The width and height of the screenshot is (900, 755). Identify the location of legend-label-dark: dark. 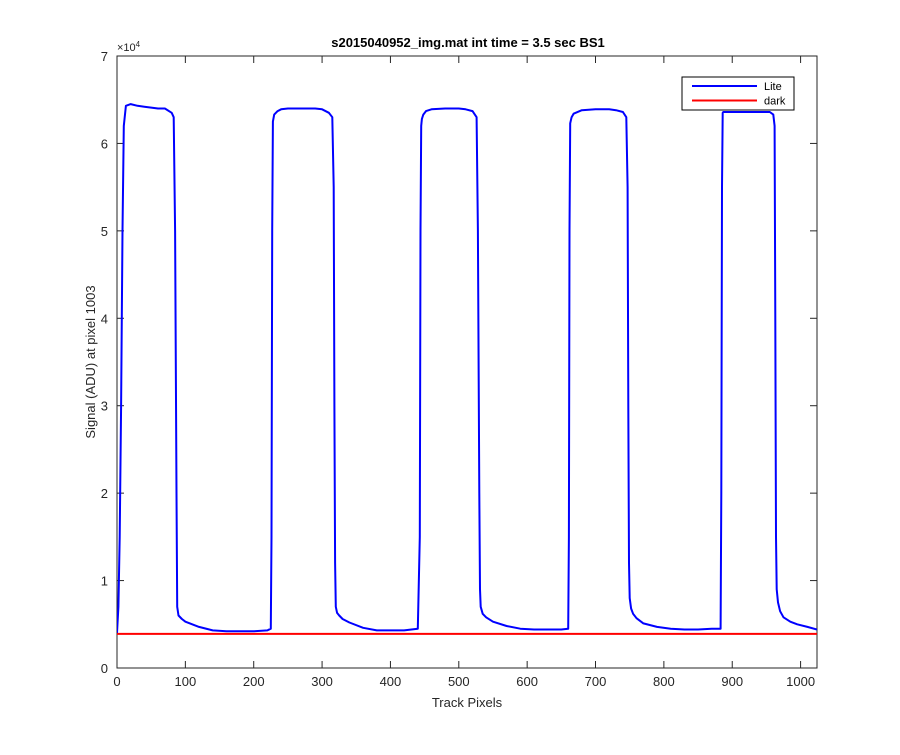
(775, 102).